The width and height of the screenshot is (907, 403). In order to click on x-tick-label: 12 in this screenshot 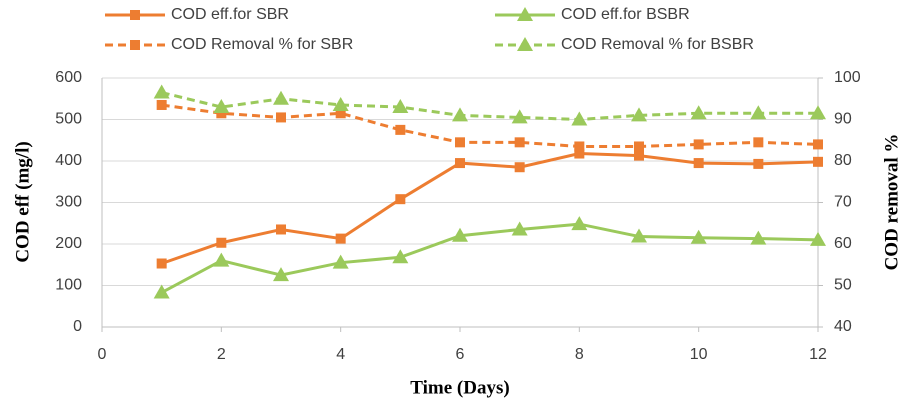, I will do `click(818, 354)`.